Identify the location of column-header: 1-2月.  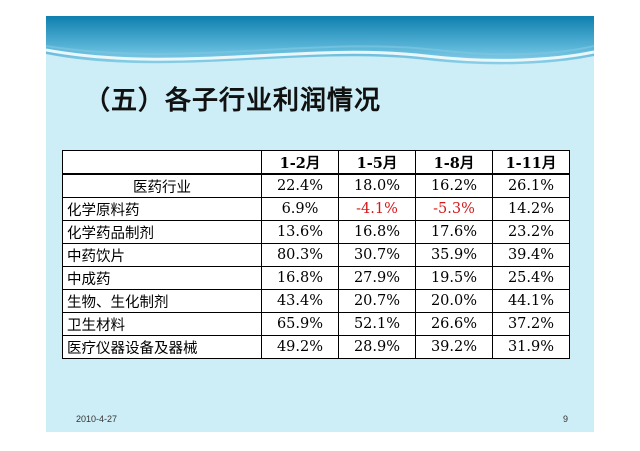
(300, 162).